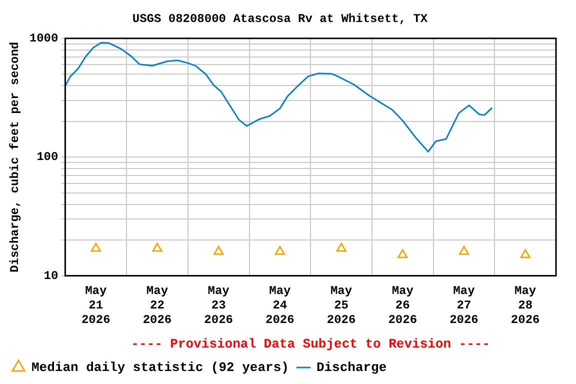  Describe the element at coordinates (47, 157) in the screenshot. I see `y-tick-label: 100` at that location.